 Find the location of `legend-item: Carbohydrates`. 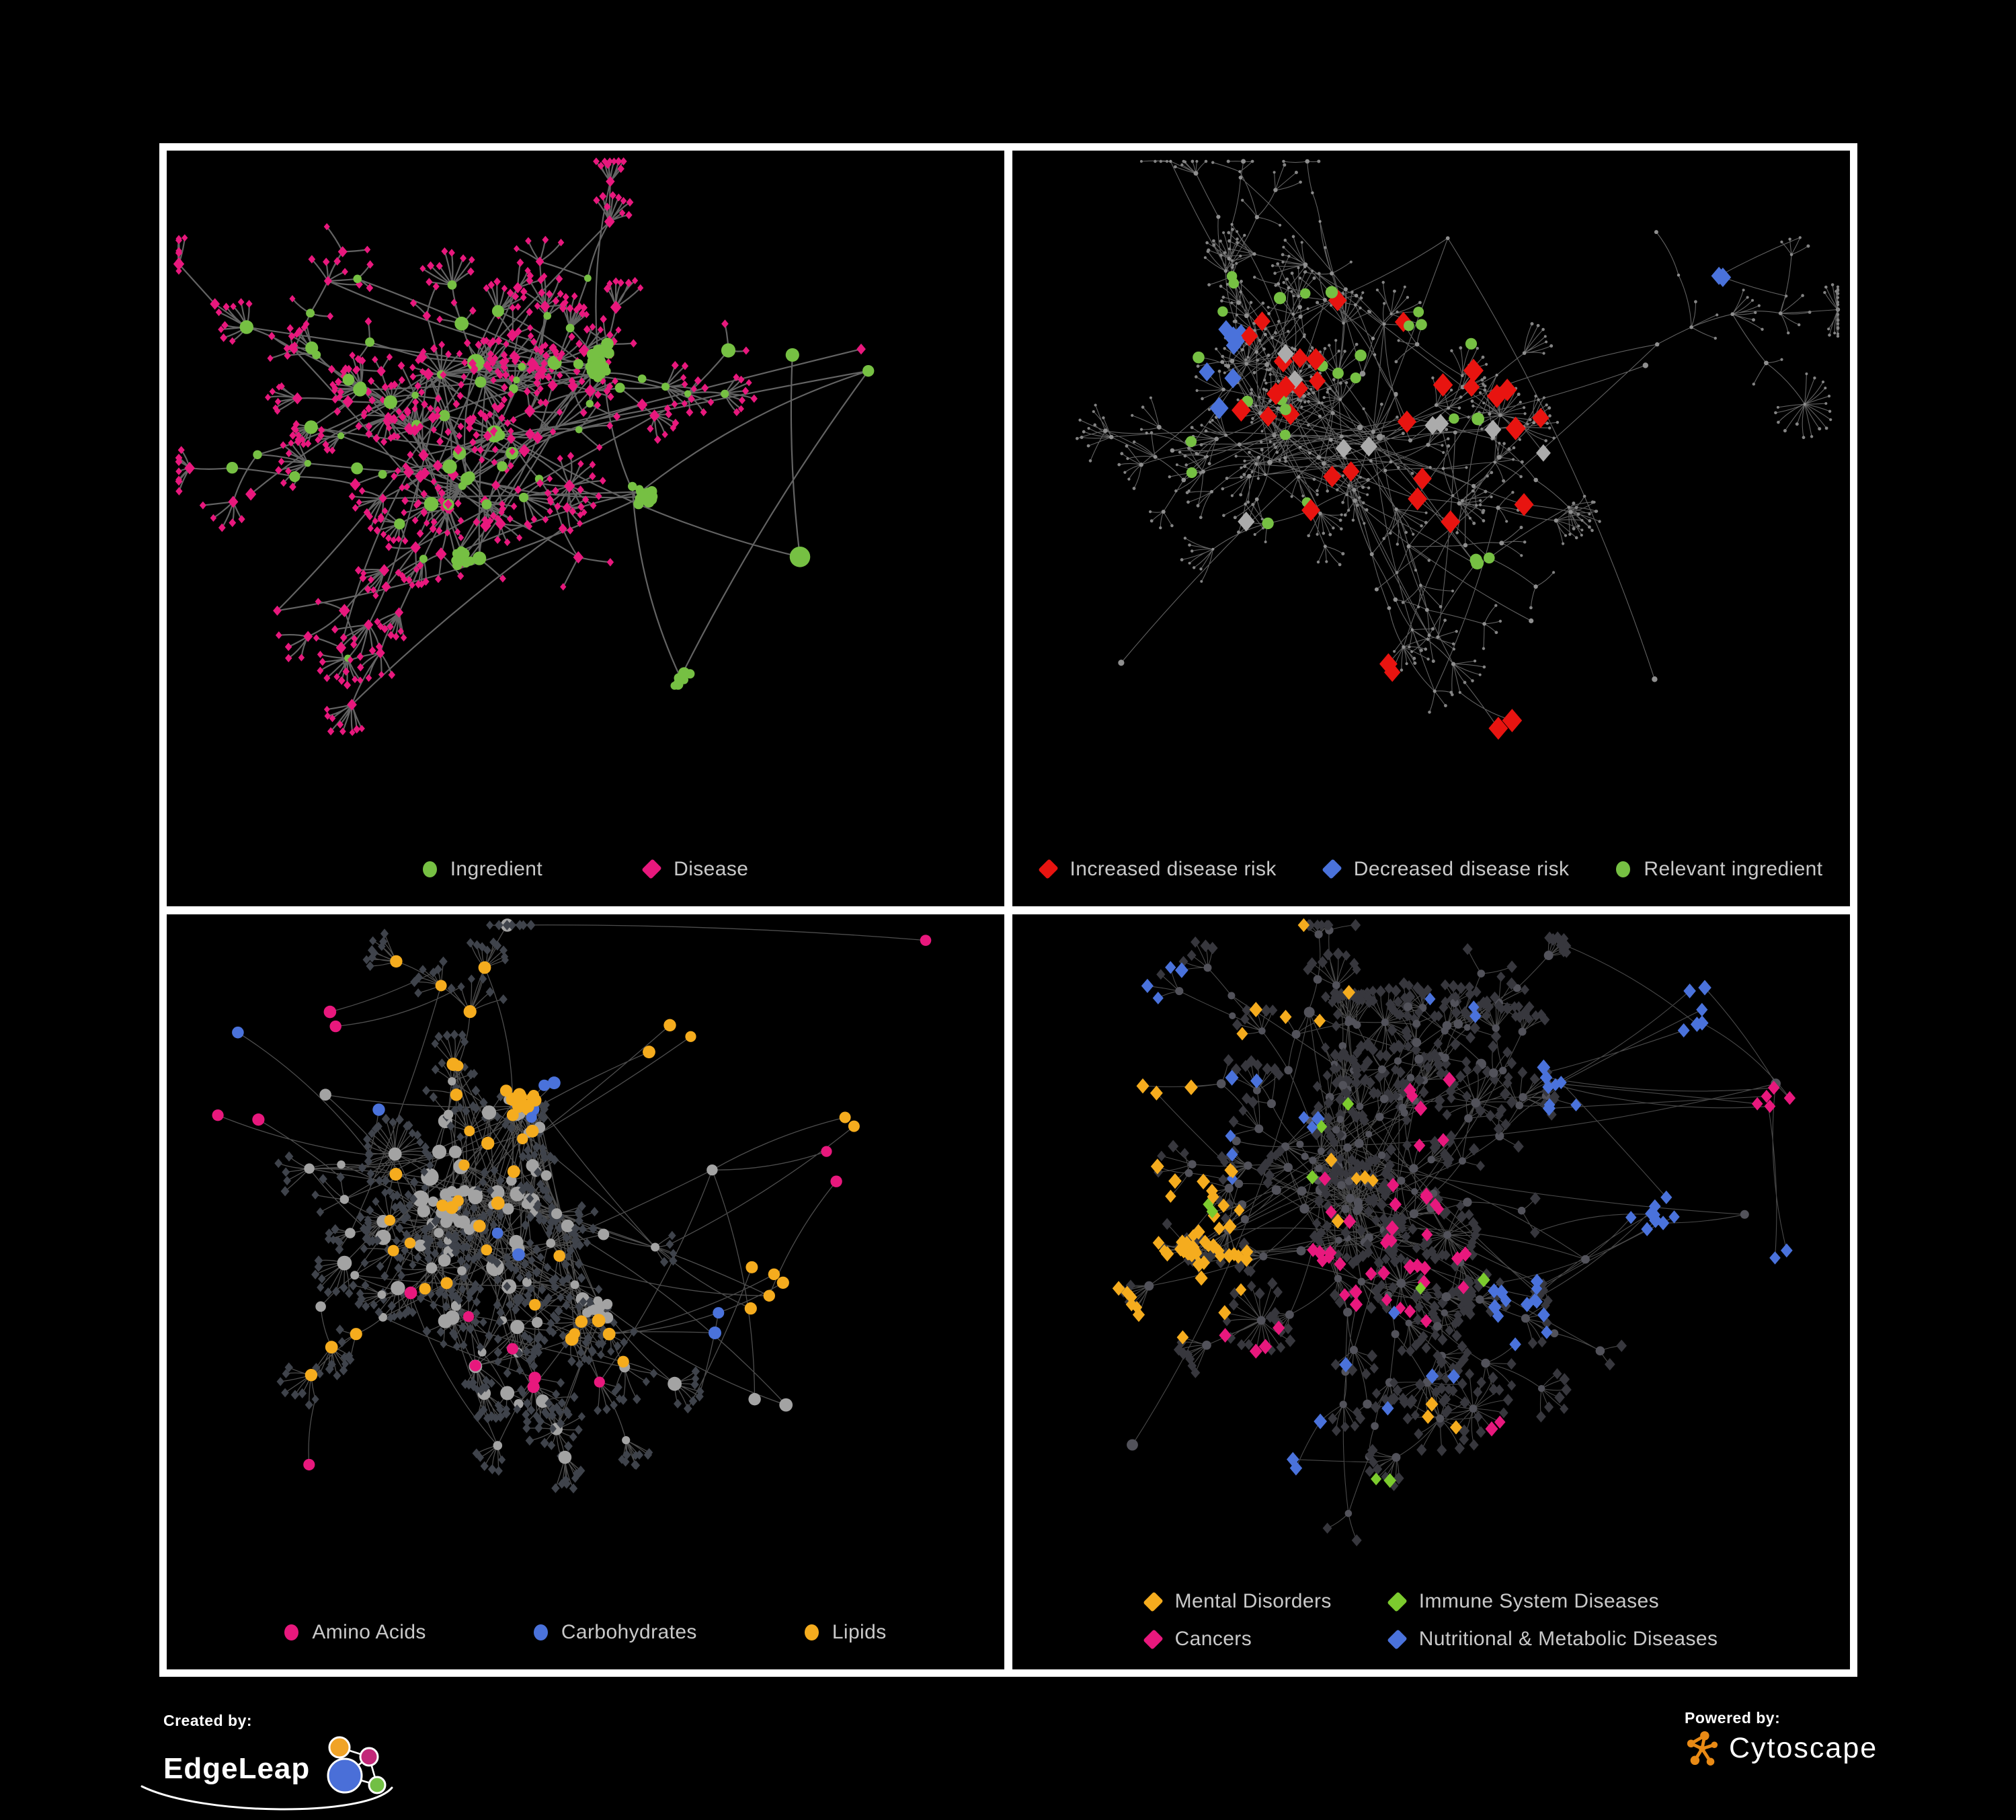

legend-item: Carbohydrates is located at coordinates (615, 1632).